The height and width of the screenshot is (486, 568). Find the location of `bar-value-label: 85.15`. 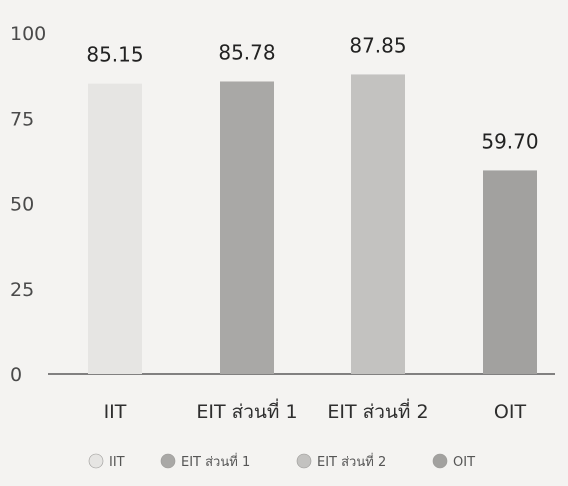

bar-value-label: 85.15 is located at coordinates (114, 55).